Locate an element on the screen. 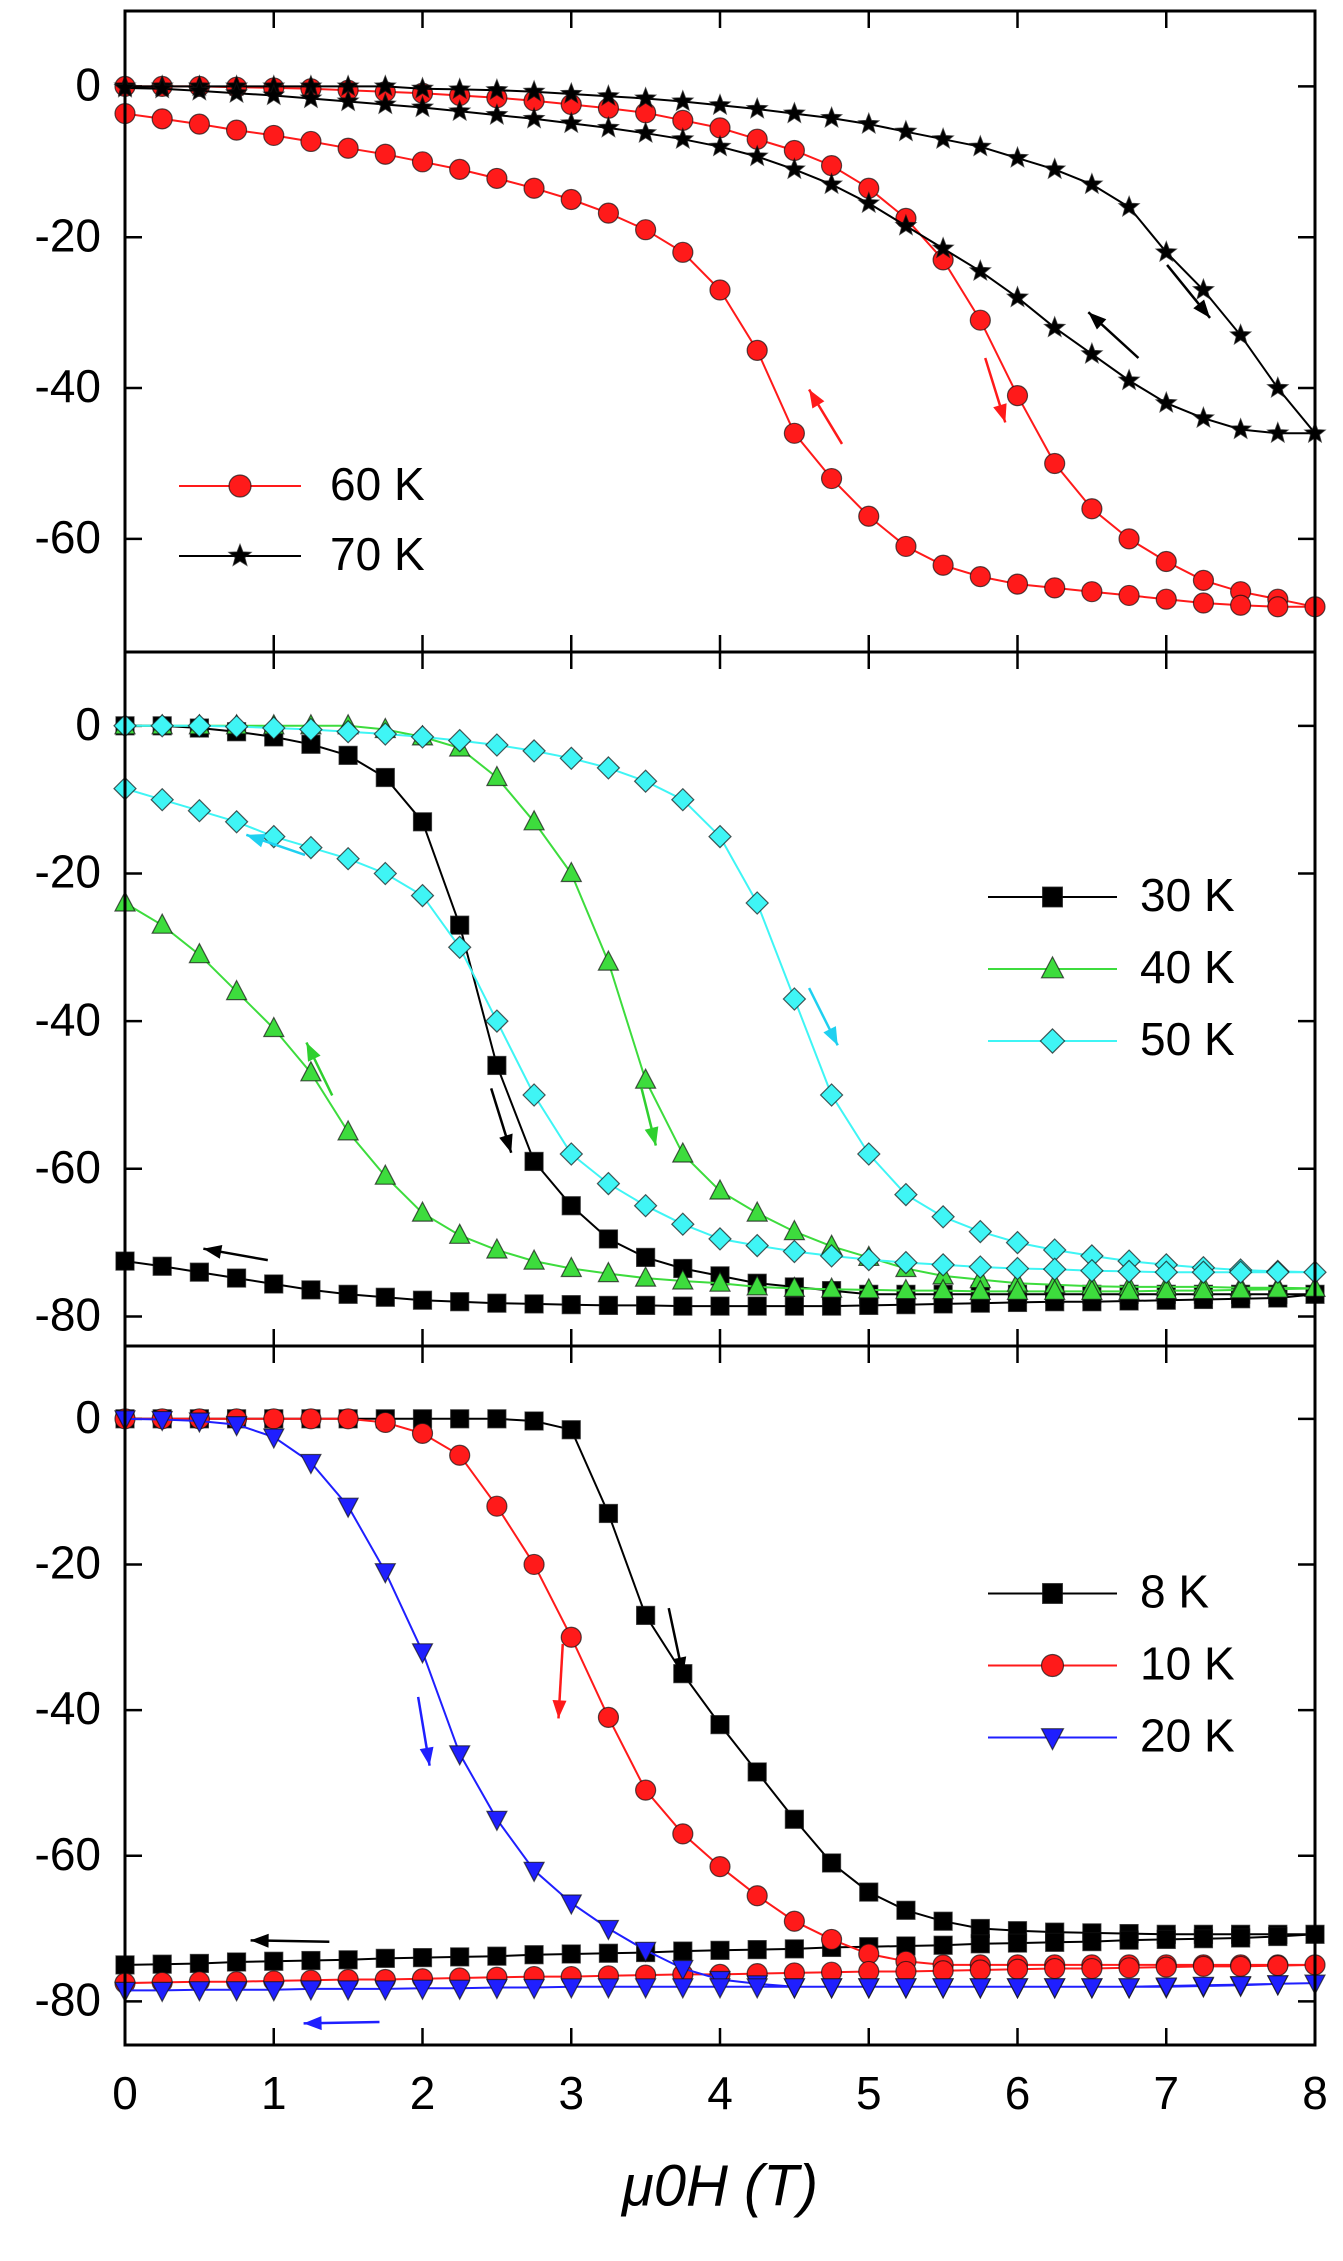  x-tick-label: 6 is located at coordinates (1018, 2093).